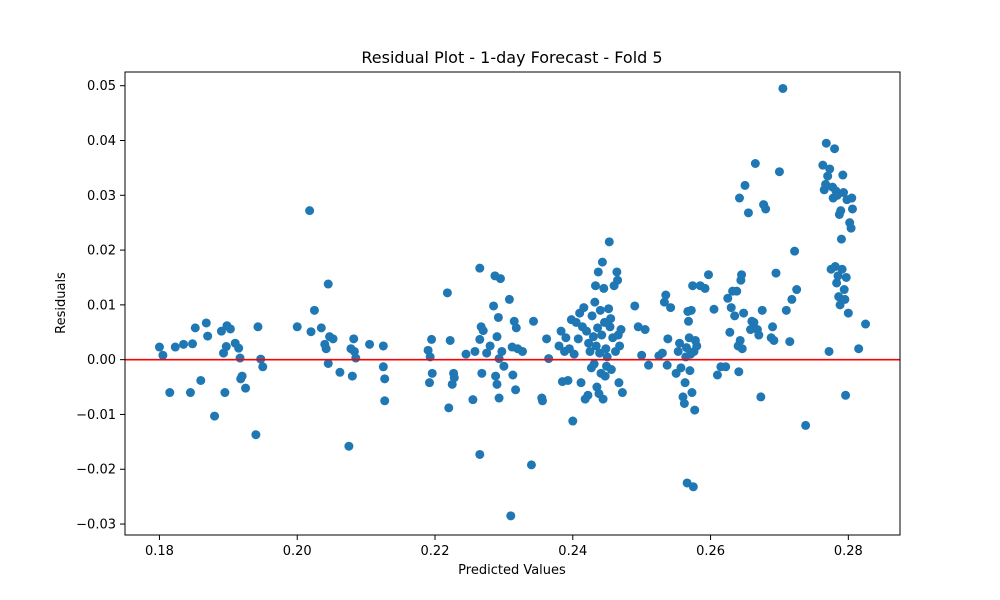 This screenshot has width=1000, height=600. Describe the element at coordinates (511, 57) in the screenshot. I see `chart-title: Residual Plot - 1-day Forecast - Fold 5` at that location.